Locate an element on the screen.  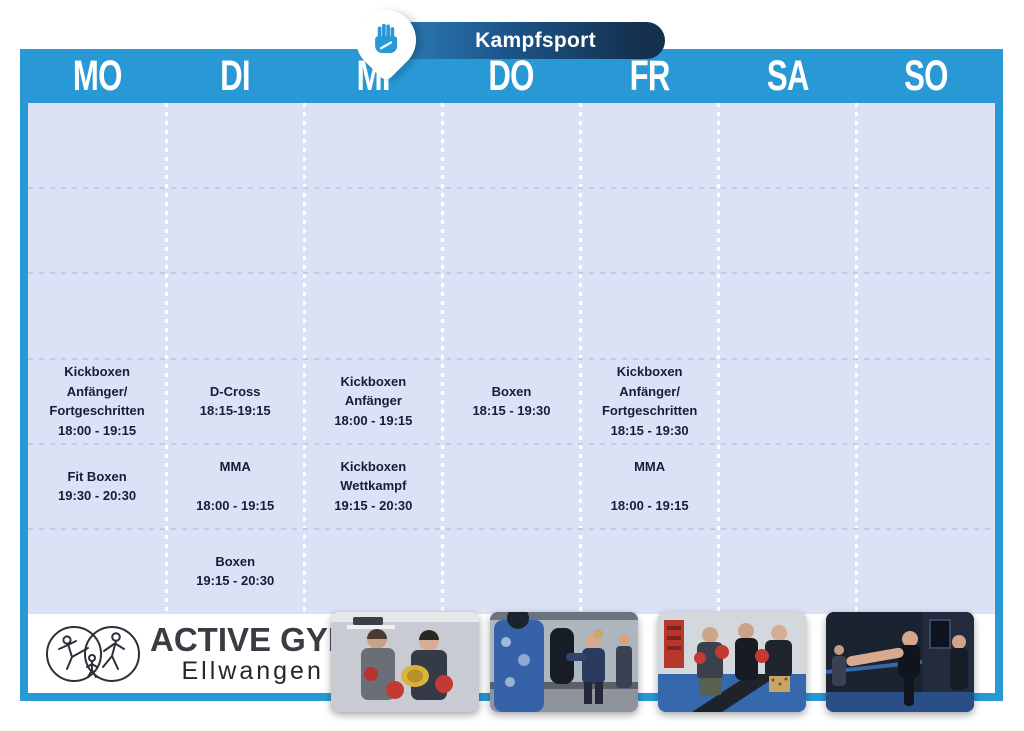
day-header-do: DO is located at coordinates (511, 76).